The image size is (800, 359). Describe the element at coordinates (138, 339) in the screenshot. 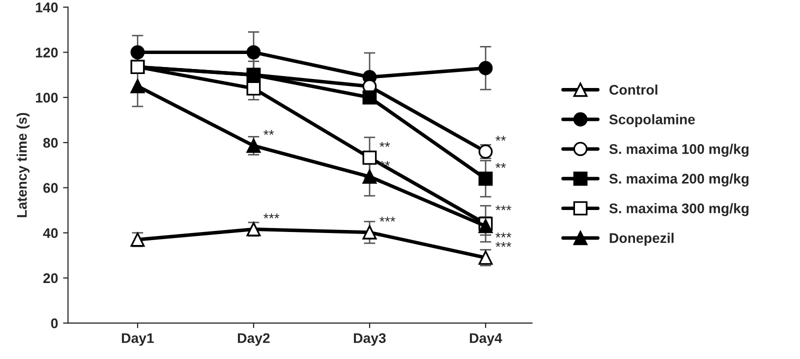

I see `x-tick-label: Day1` at that location.